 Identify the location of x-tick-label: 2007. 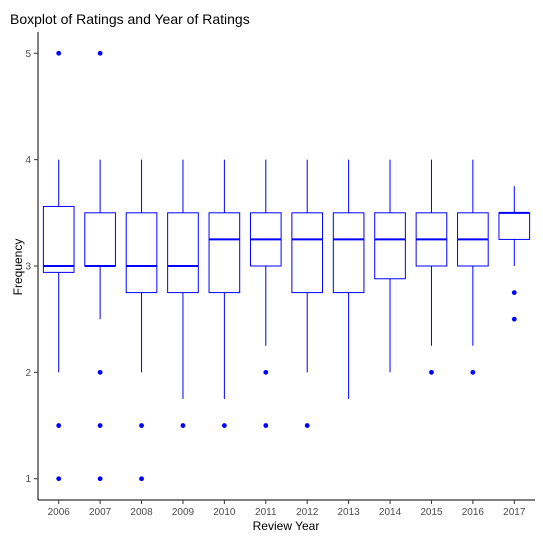
(100, 512).